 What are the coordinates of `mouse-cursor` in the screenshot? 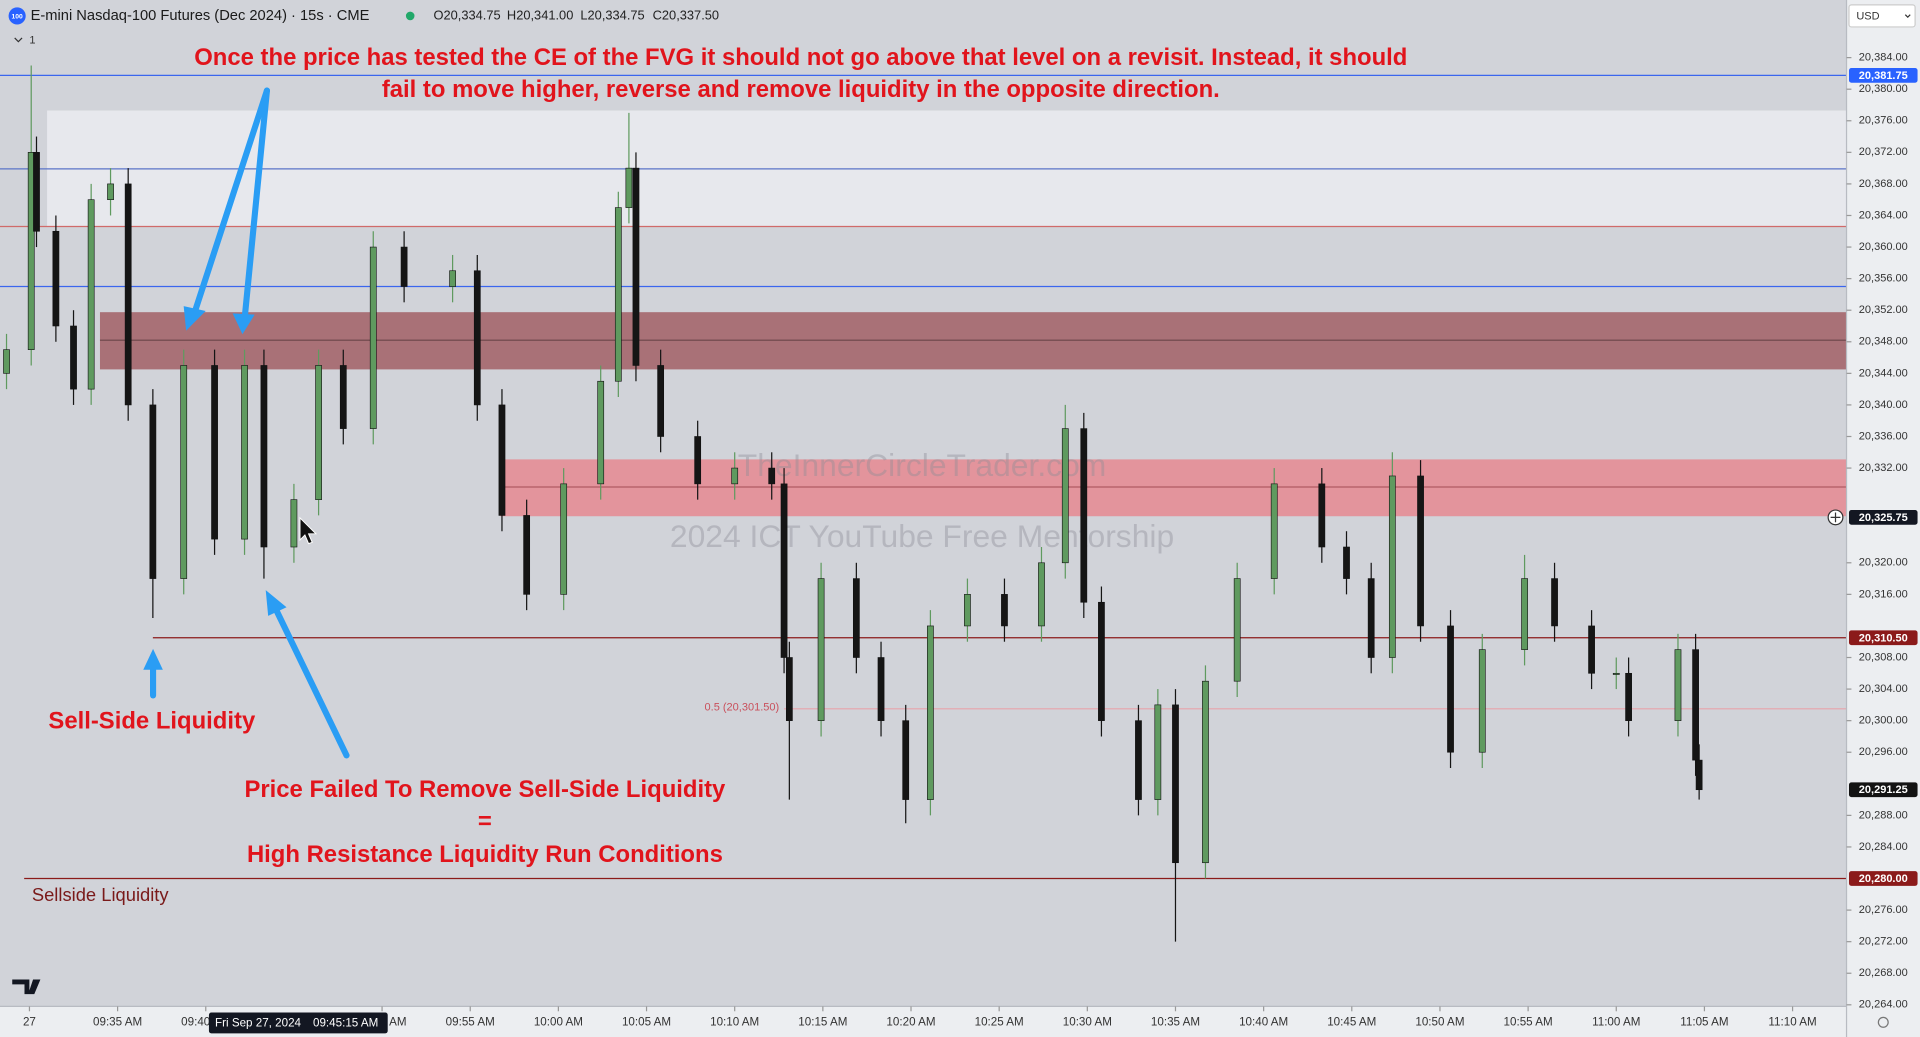 It's located at (308, 530).